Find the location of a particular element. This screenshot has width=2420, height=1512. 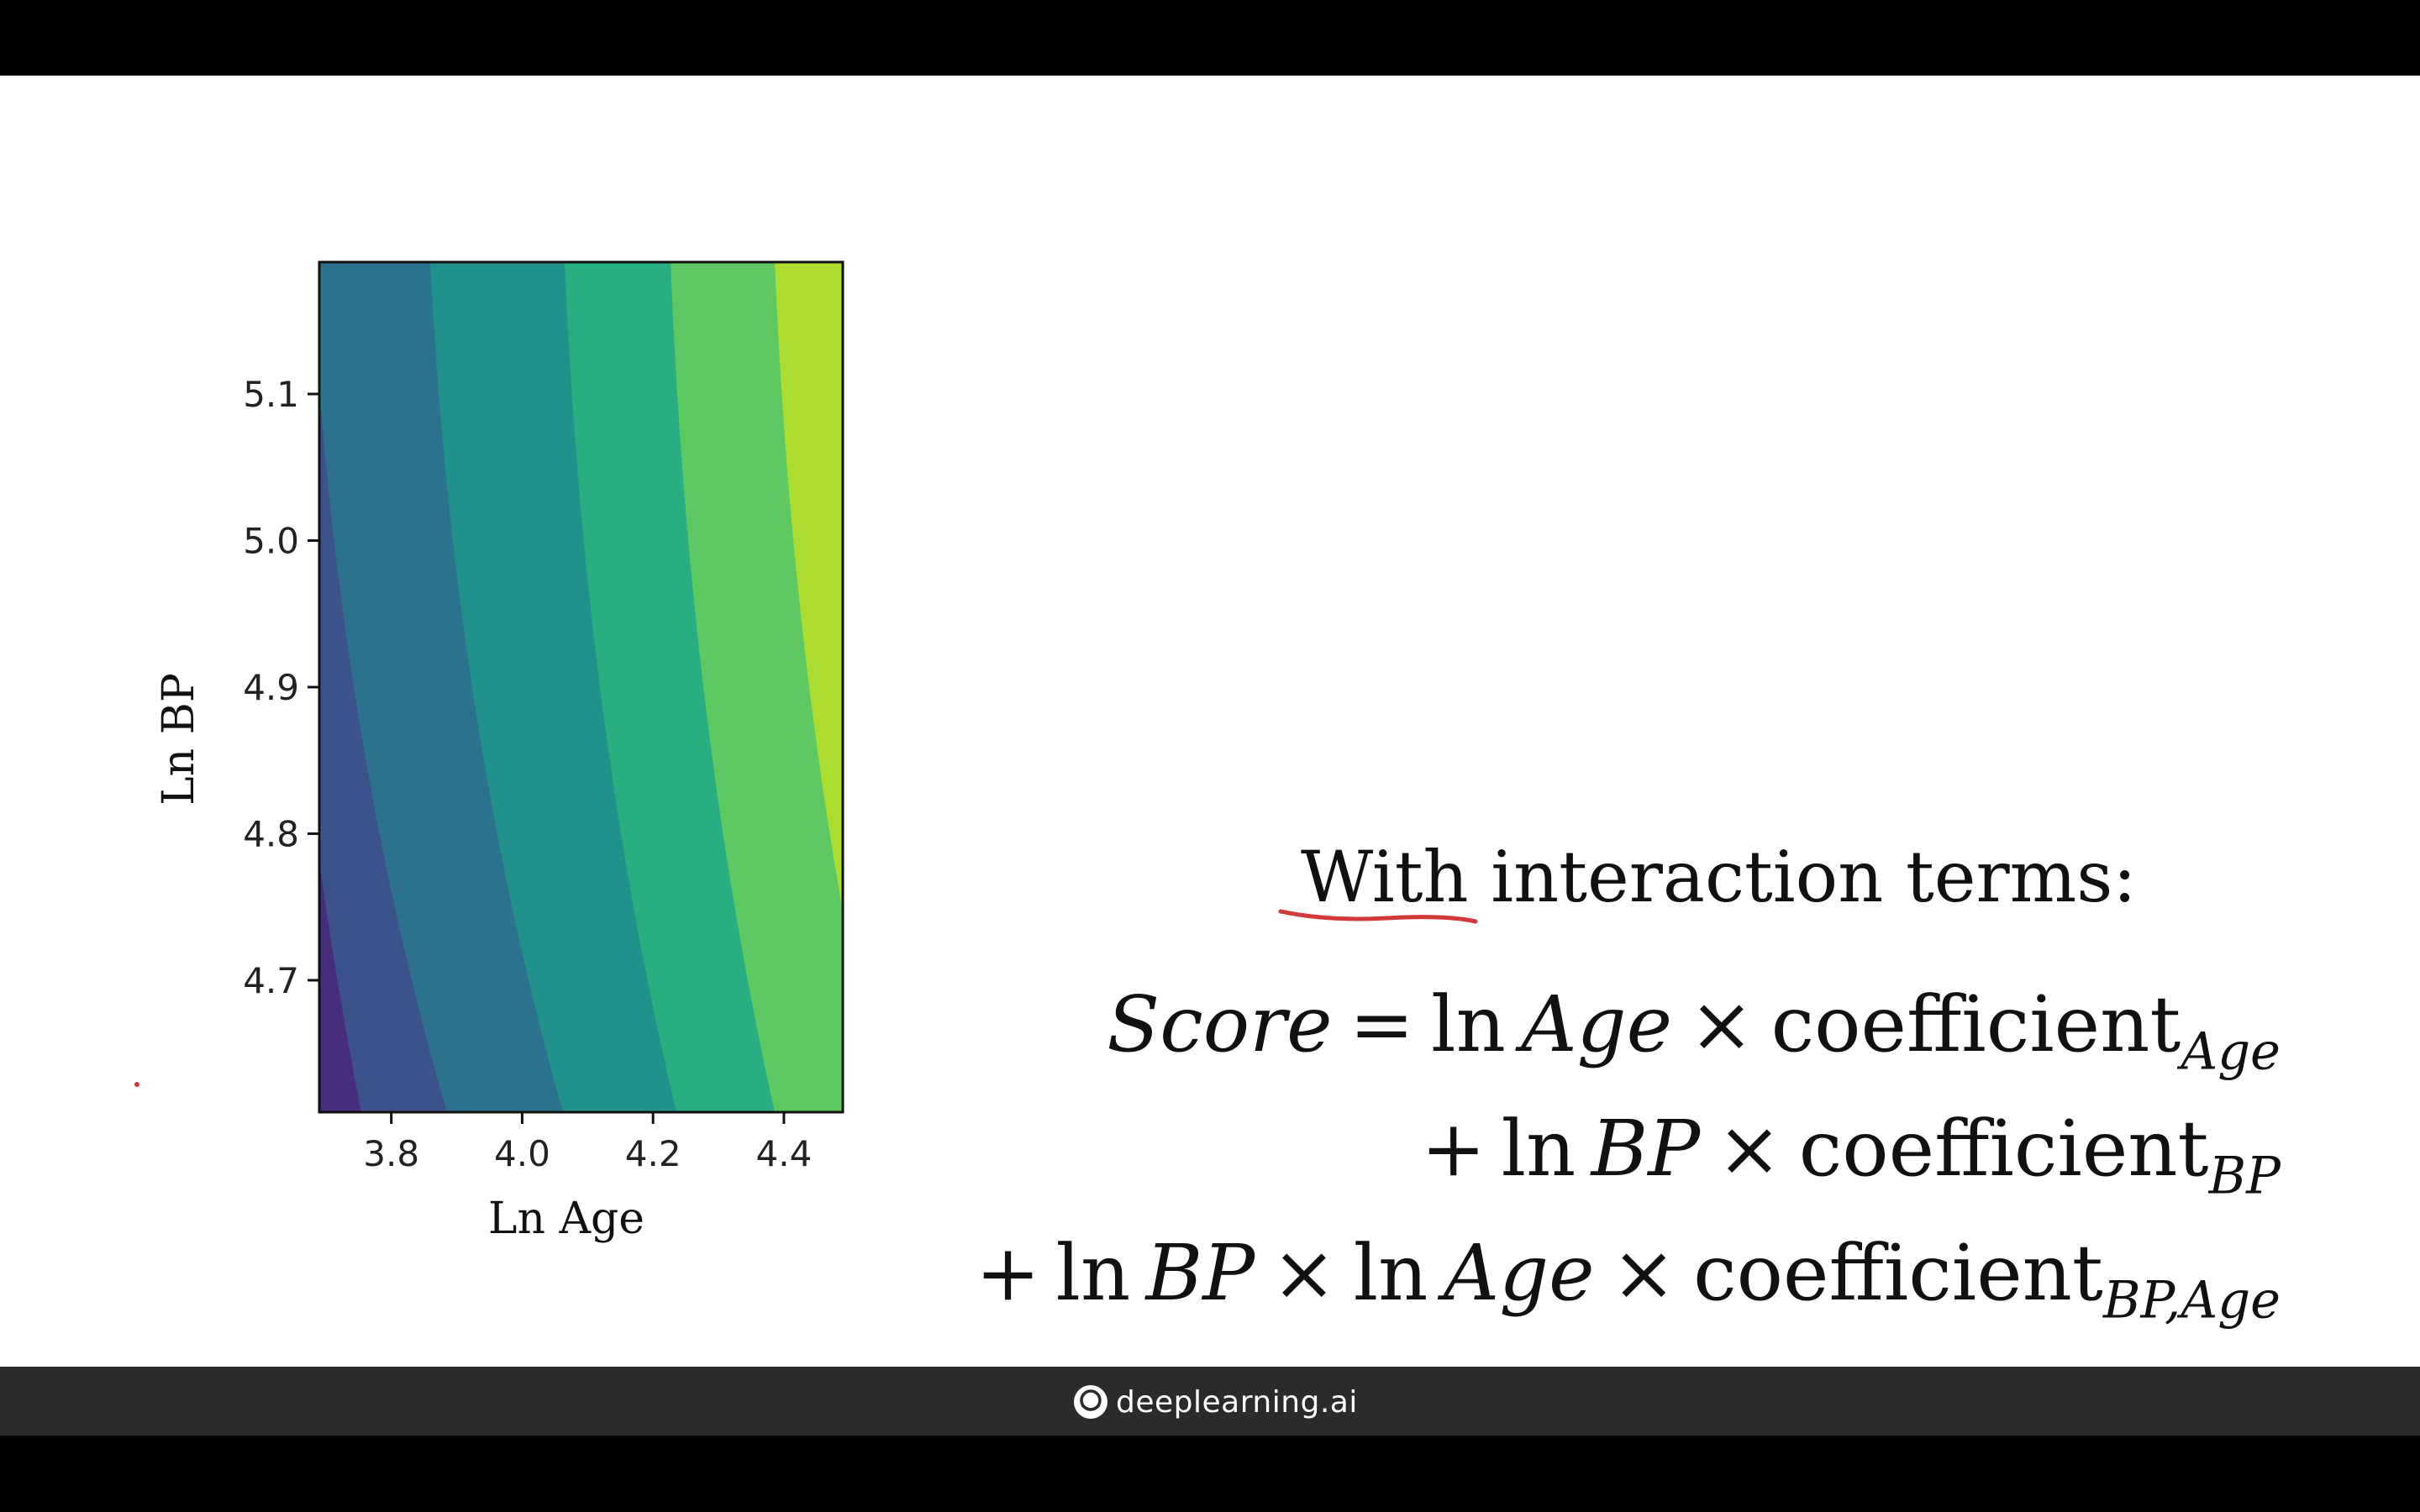

equation-line-1: Score = ln Age × coefficientAge is located at coordinates (1694, 1032).